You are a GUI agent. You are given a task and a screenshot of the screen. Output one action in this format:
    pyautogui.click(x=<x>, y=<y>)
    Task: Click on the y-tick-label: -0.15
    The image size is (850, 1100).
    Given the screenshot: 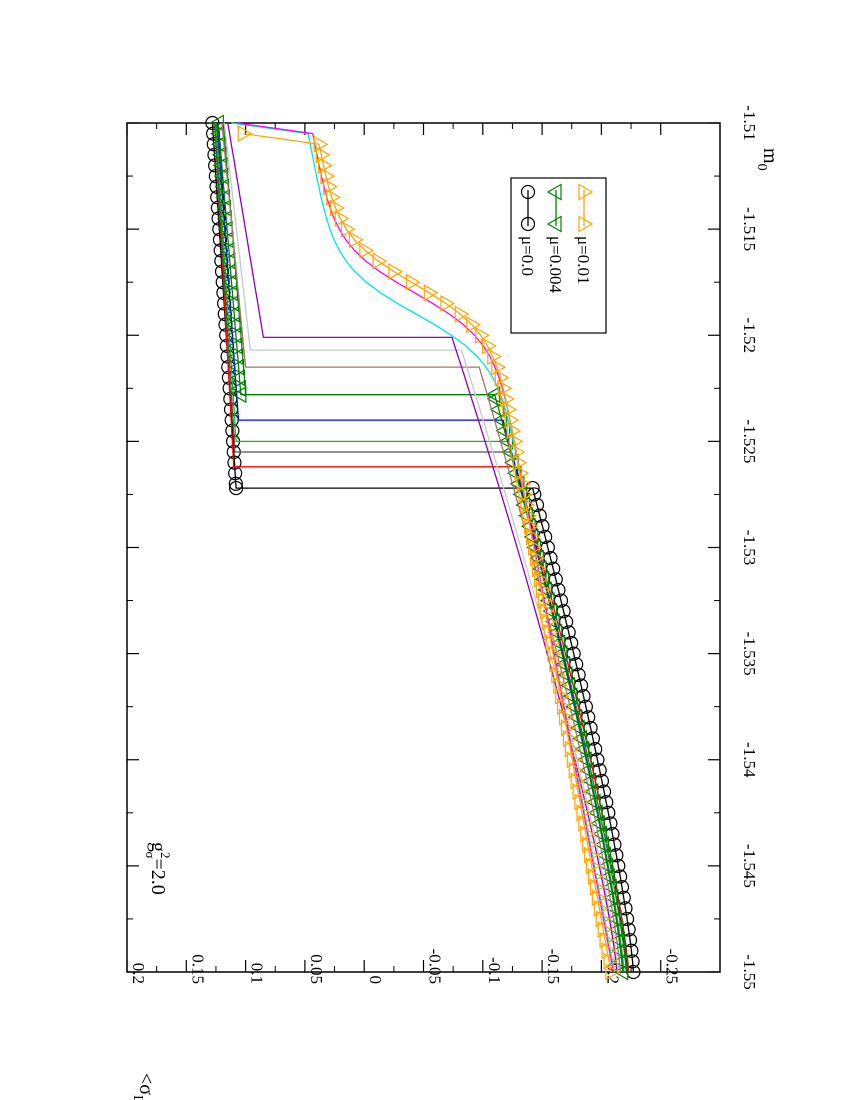 What is the action you would take?
    pyautogui.click(x=553, y=966)
    